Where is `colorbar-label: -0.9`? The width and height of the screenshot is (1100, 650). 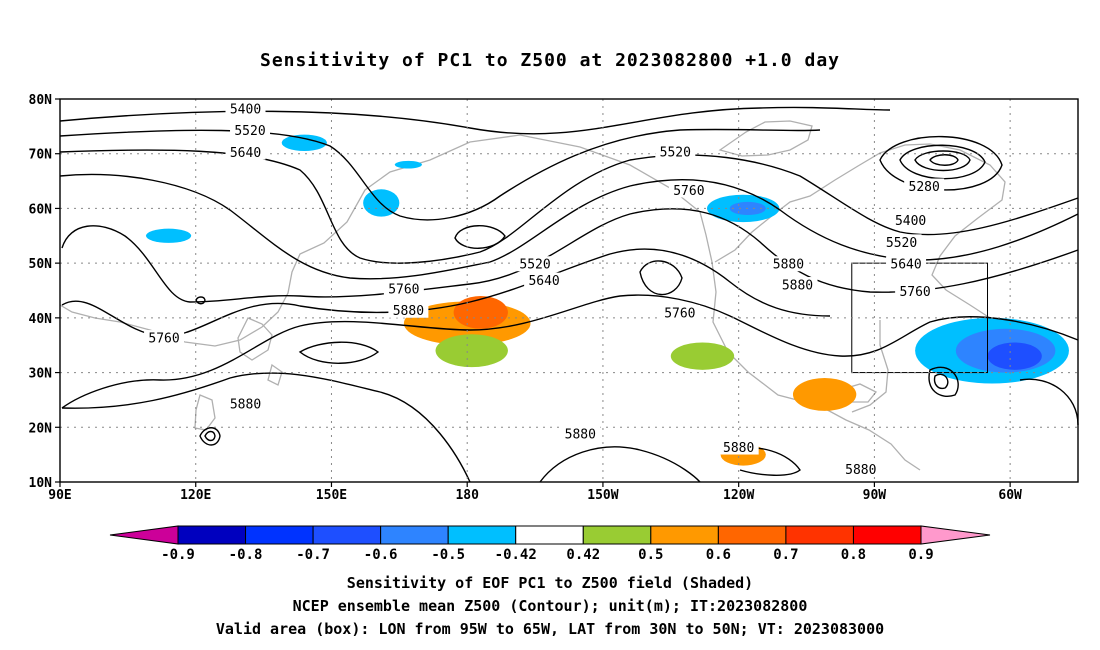
colorbar-label: -0.9 is located at coordinates (178, 555).